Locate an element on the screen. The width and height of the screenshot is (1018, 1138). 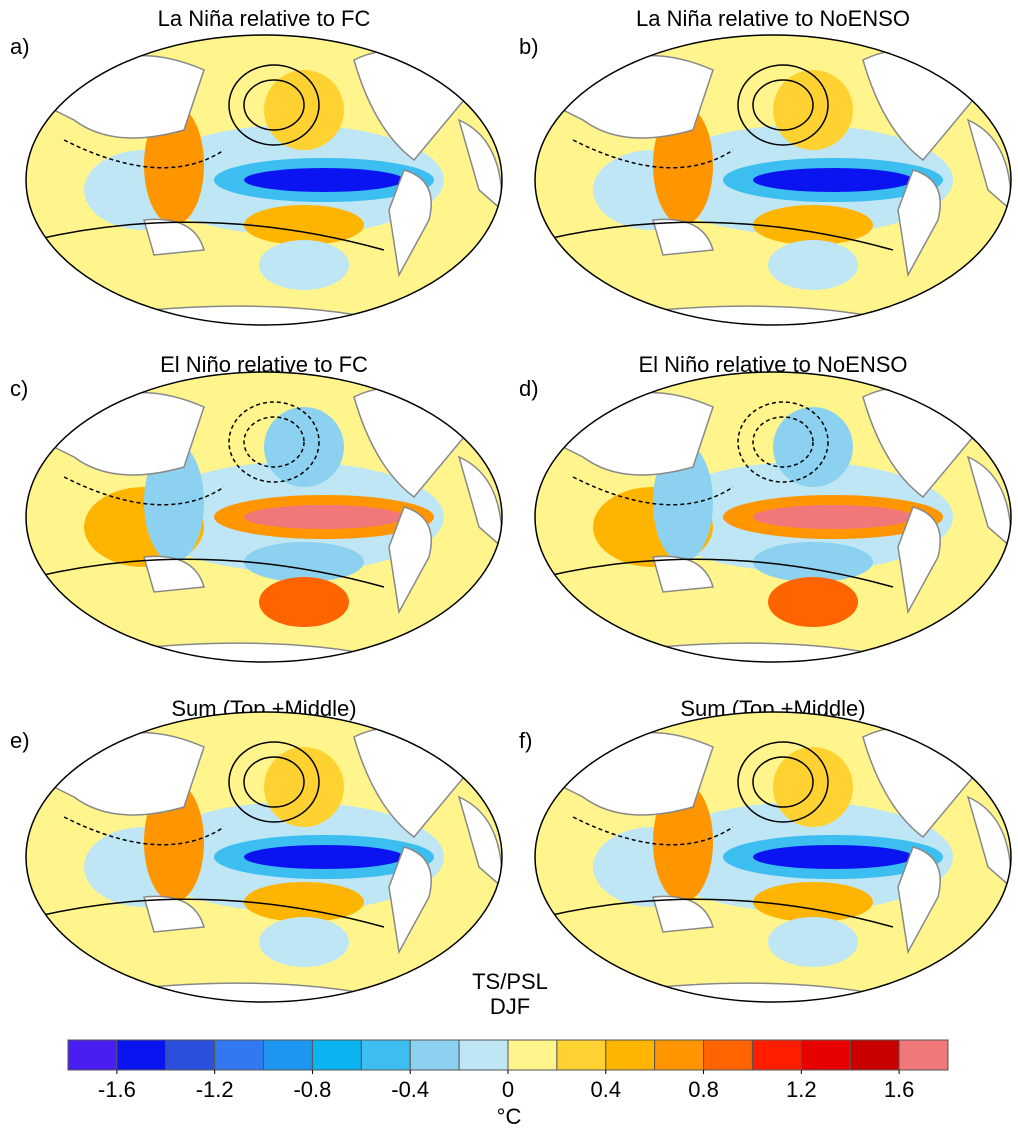
colorbar-tick-label: 0.8 is located at coordinates (703, 1089).